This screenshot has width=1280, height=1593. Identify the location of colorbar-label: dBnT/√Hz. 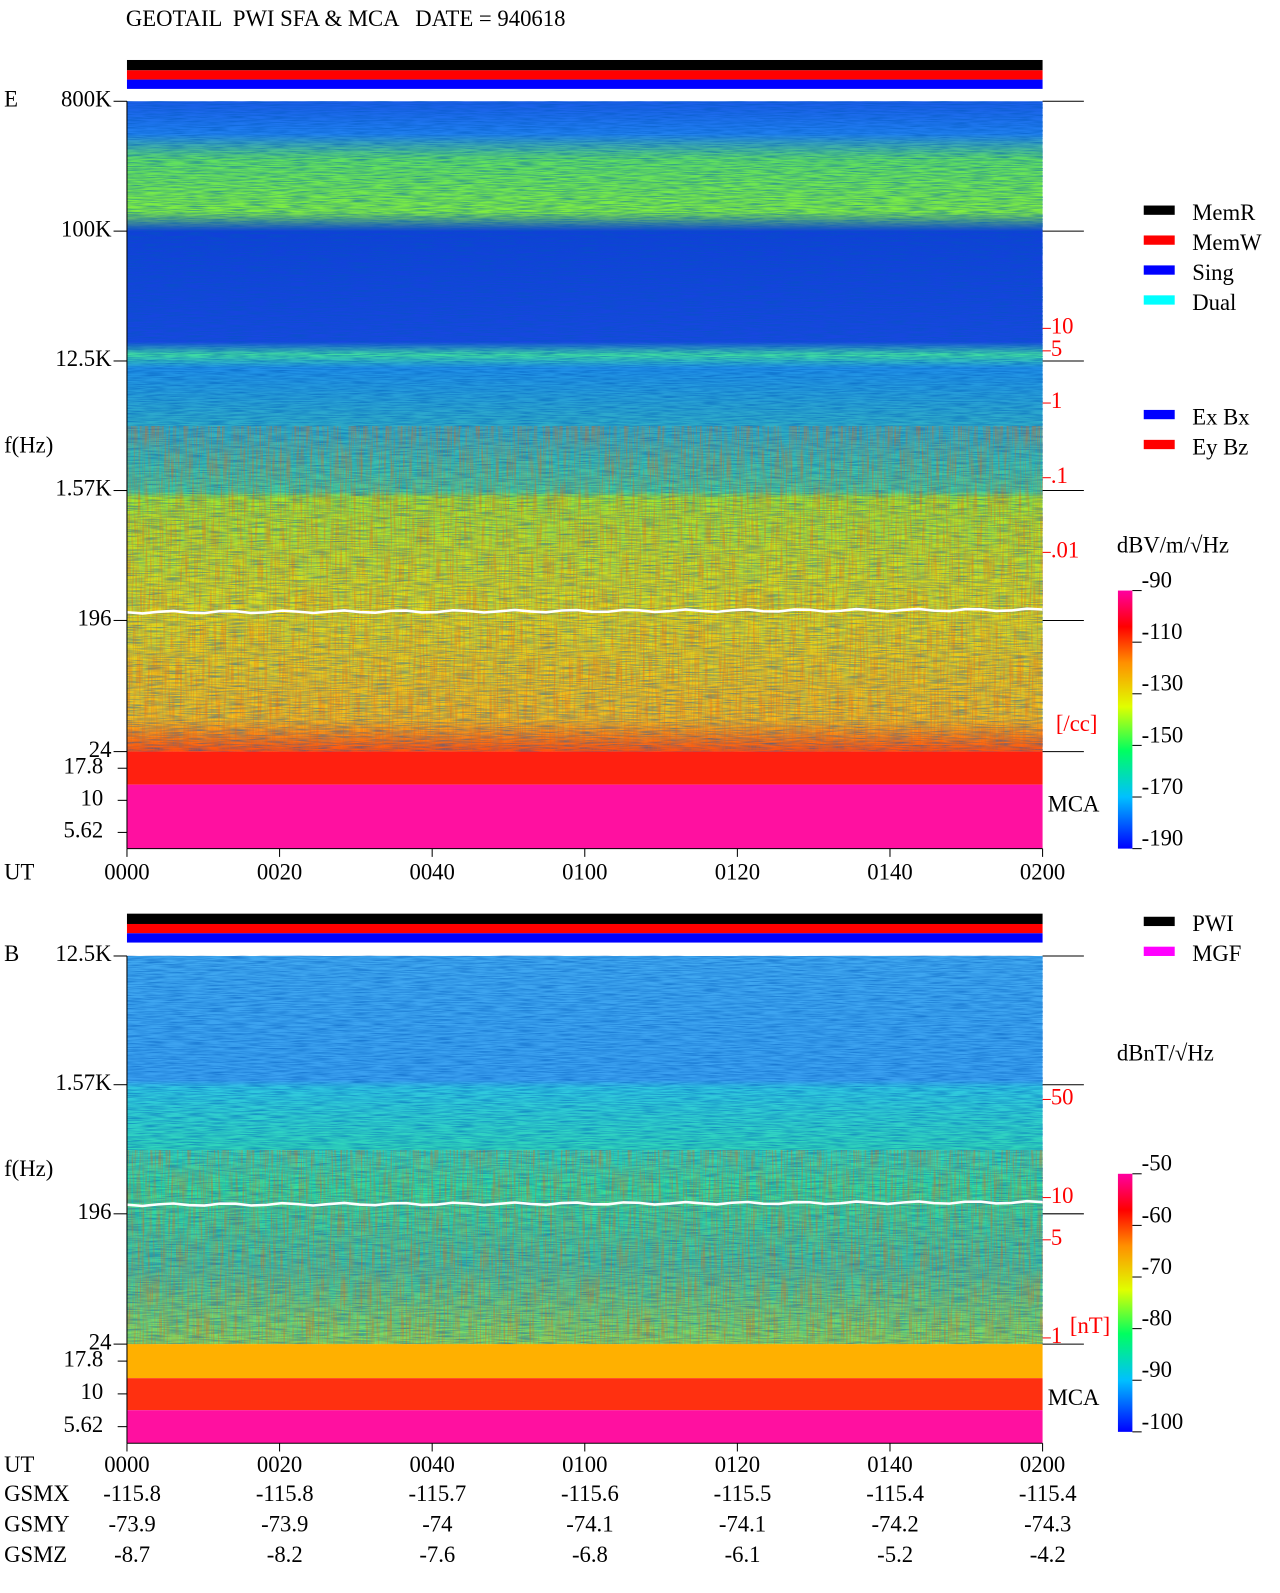
(1165, 1052).